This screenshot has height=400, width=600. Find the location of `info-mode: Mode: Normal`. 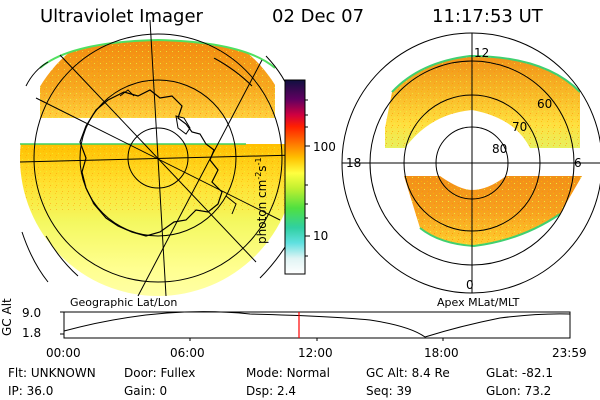

info-mode: Mode: Normal is located at coordinates (288, 373).